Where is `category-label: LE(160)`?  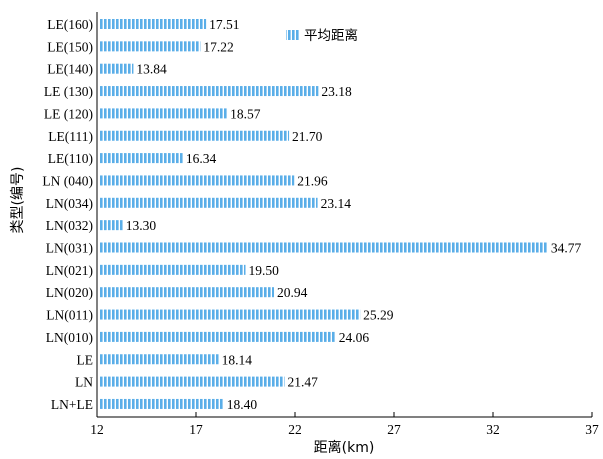 category-label: LE(160) is located at coordinates (70, 24).